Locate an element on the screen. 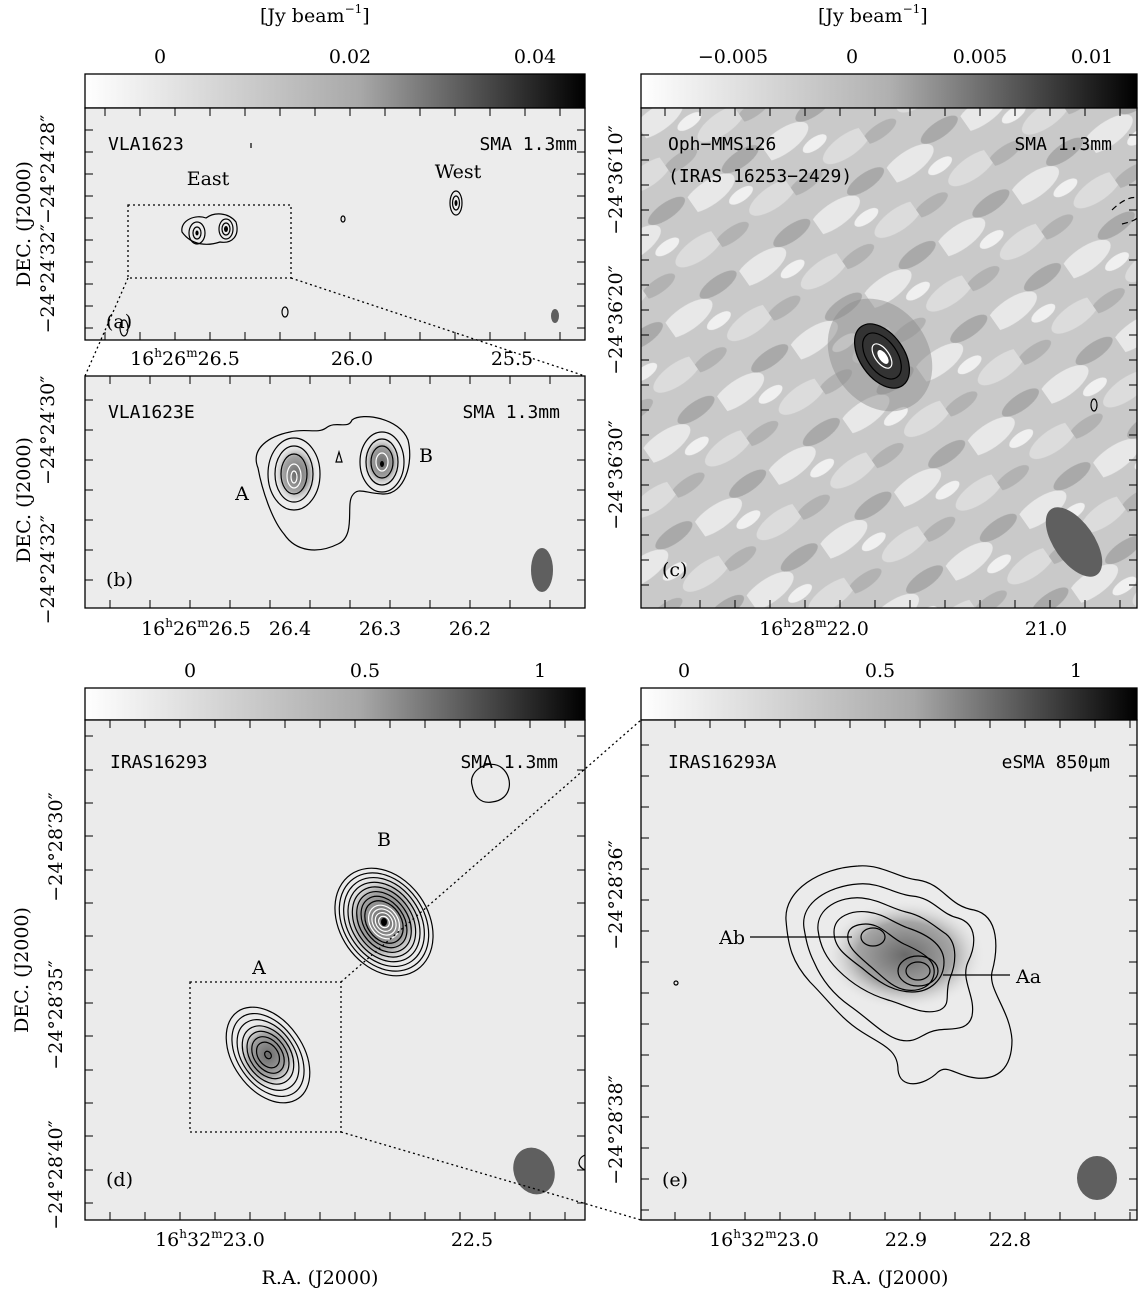 Image resolution: width=1138 pixels, height=1293 pixels. panel-letter-d: (d) is located at coordinates (119, 1180).